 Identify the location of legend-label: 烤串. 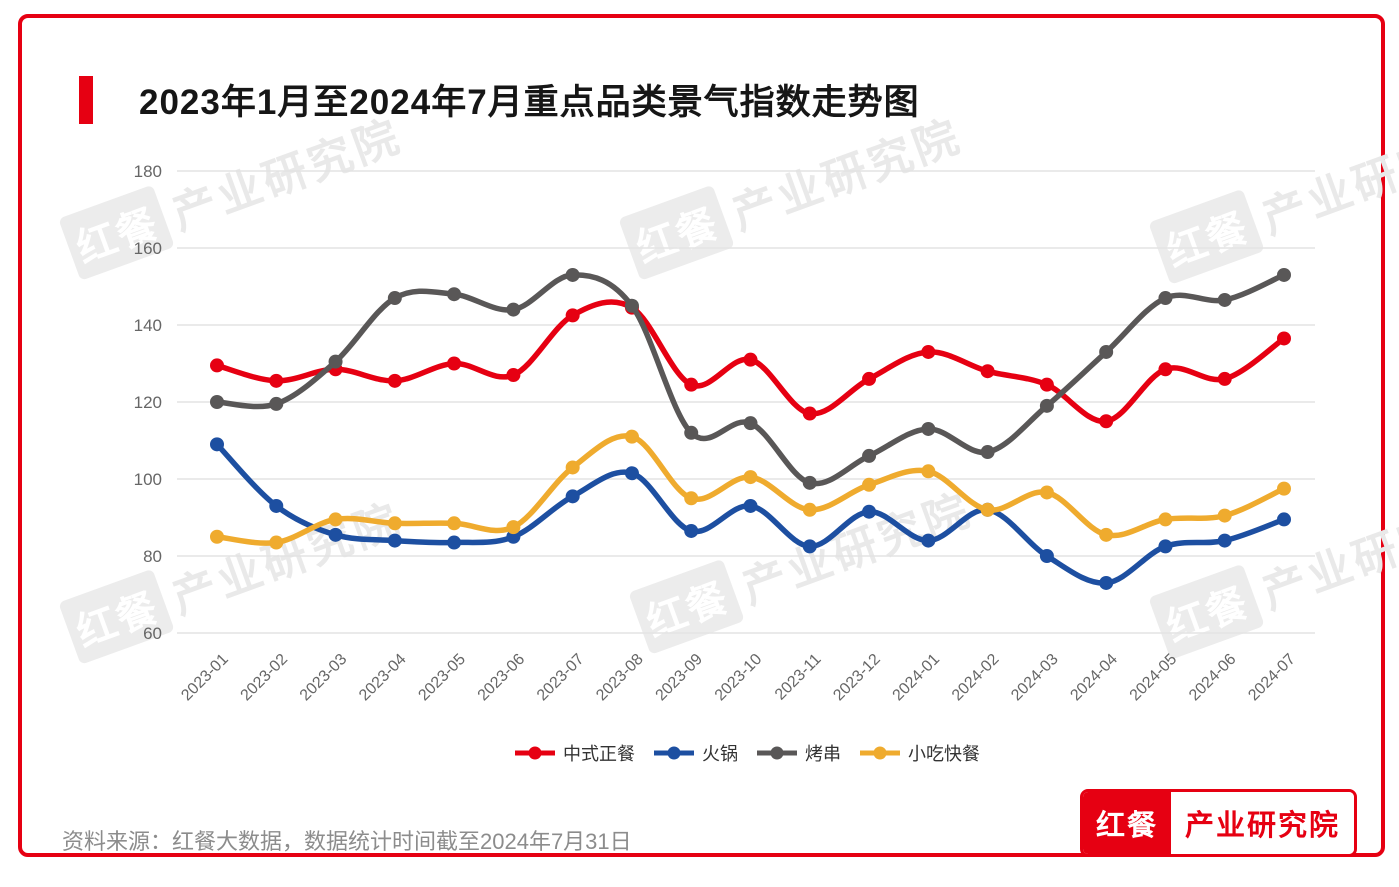
(823, 754).